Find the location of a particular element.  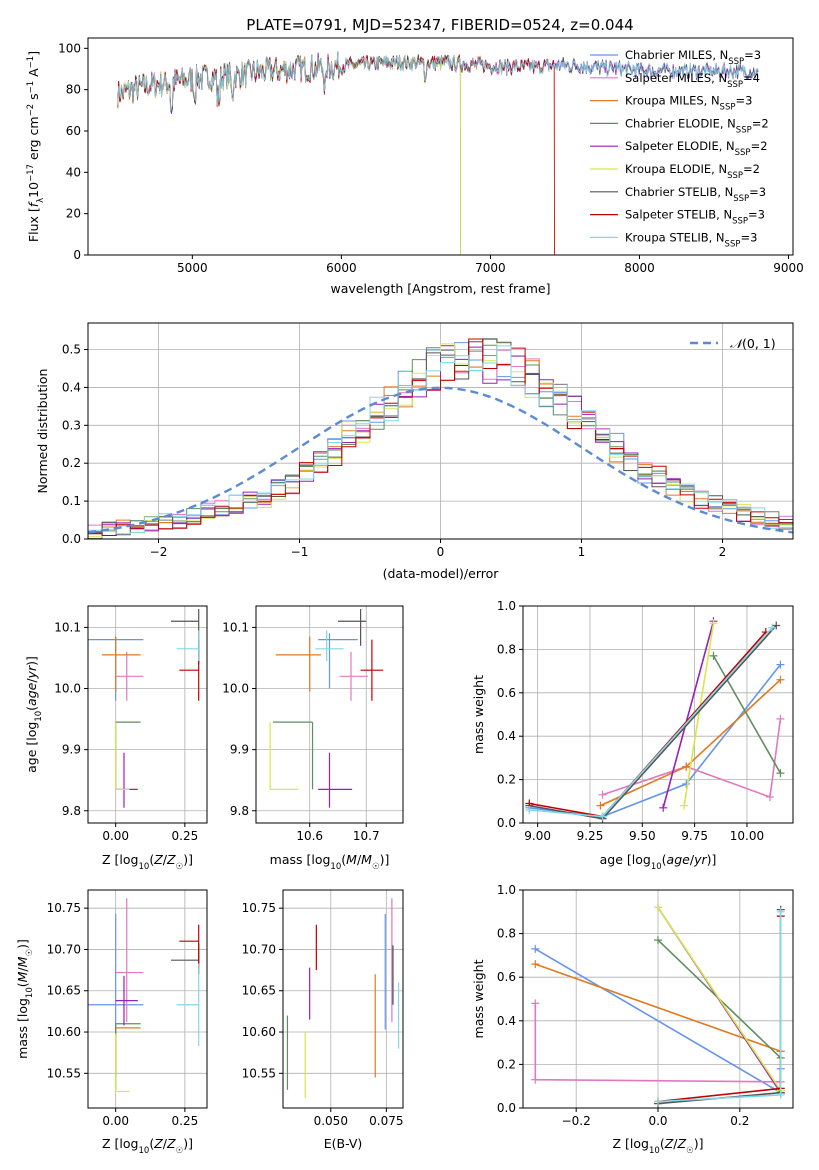

series-marker-kroupa_stelib is located at coordinates (780, 1094).